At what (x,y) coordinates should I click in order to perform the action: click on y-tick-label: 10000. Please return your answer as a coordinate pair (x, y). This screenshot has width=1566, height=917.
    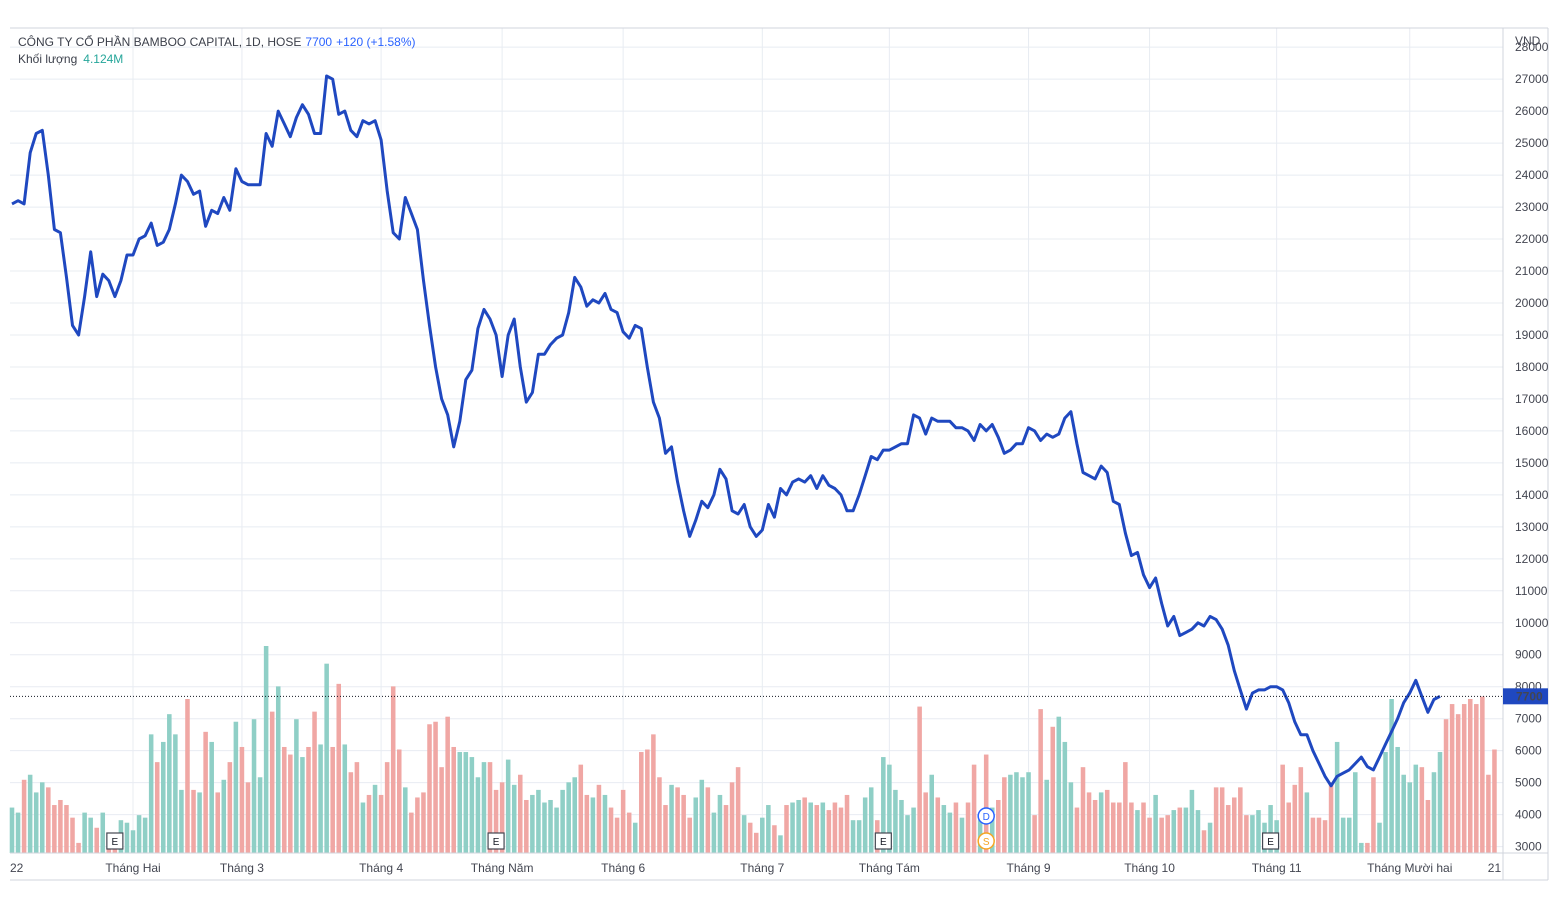
    Looking at the image, I should click on (1532, 623).